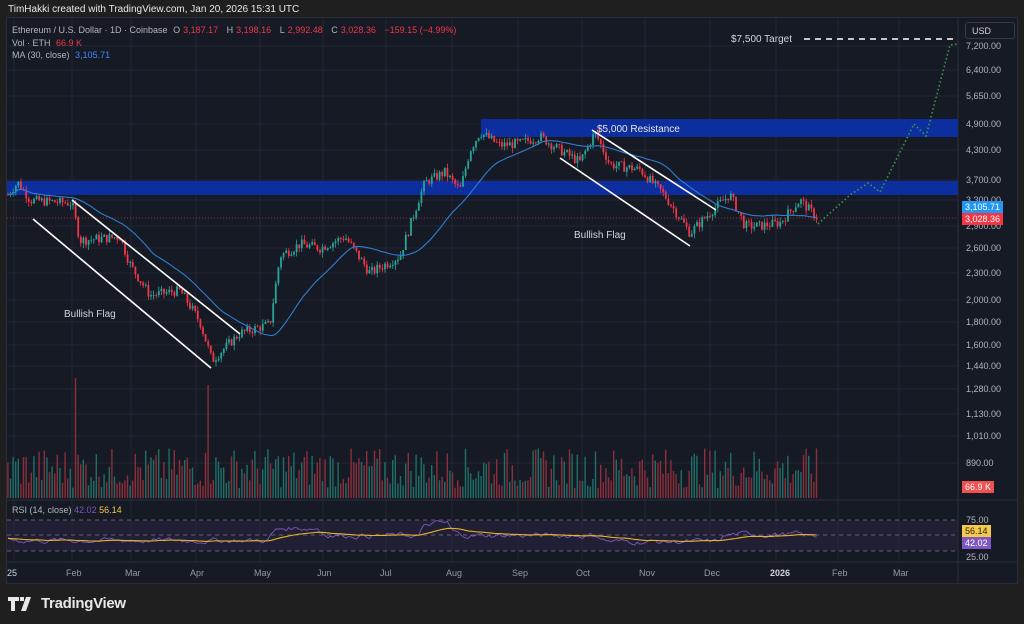  Describe the element at coordinates (983, 150) in the screenshot. I see `svg-text: 4,300.00` at that location.